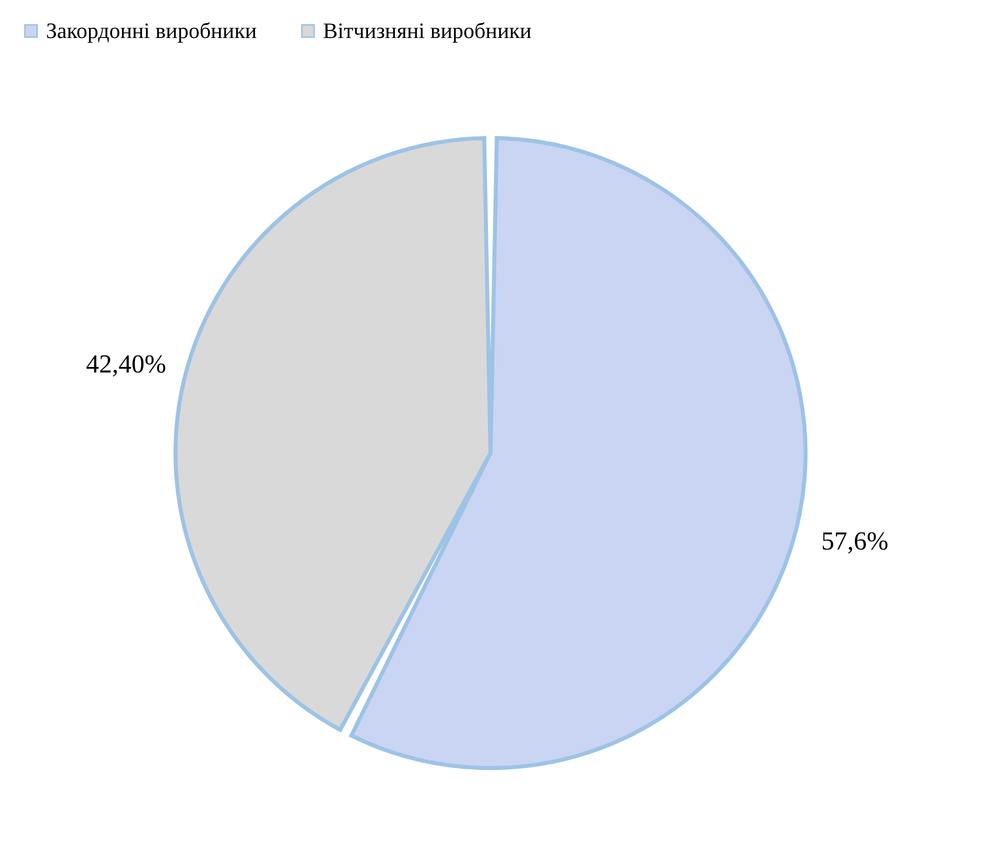 This screenshot has height=866, width=981. What do you see at coordinates (427, 30) in the screenshot?
I see `legend-label: Вітчизняні виробники` at bounding box center [427, 30].